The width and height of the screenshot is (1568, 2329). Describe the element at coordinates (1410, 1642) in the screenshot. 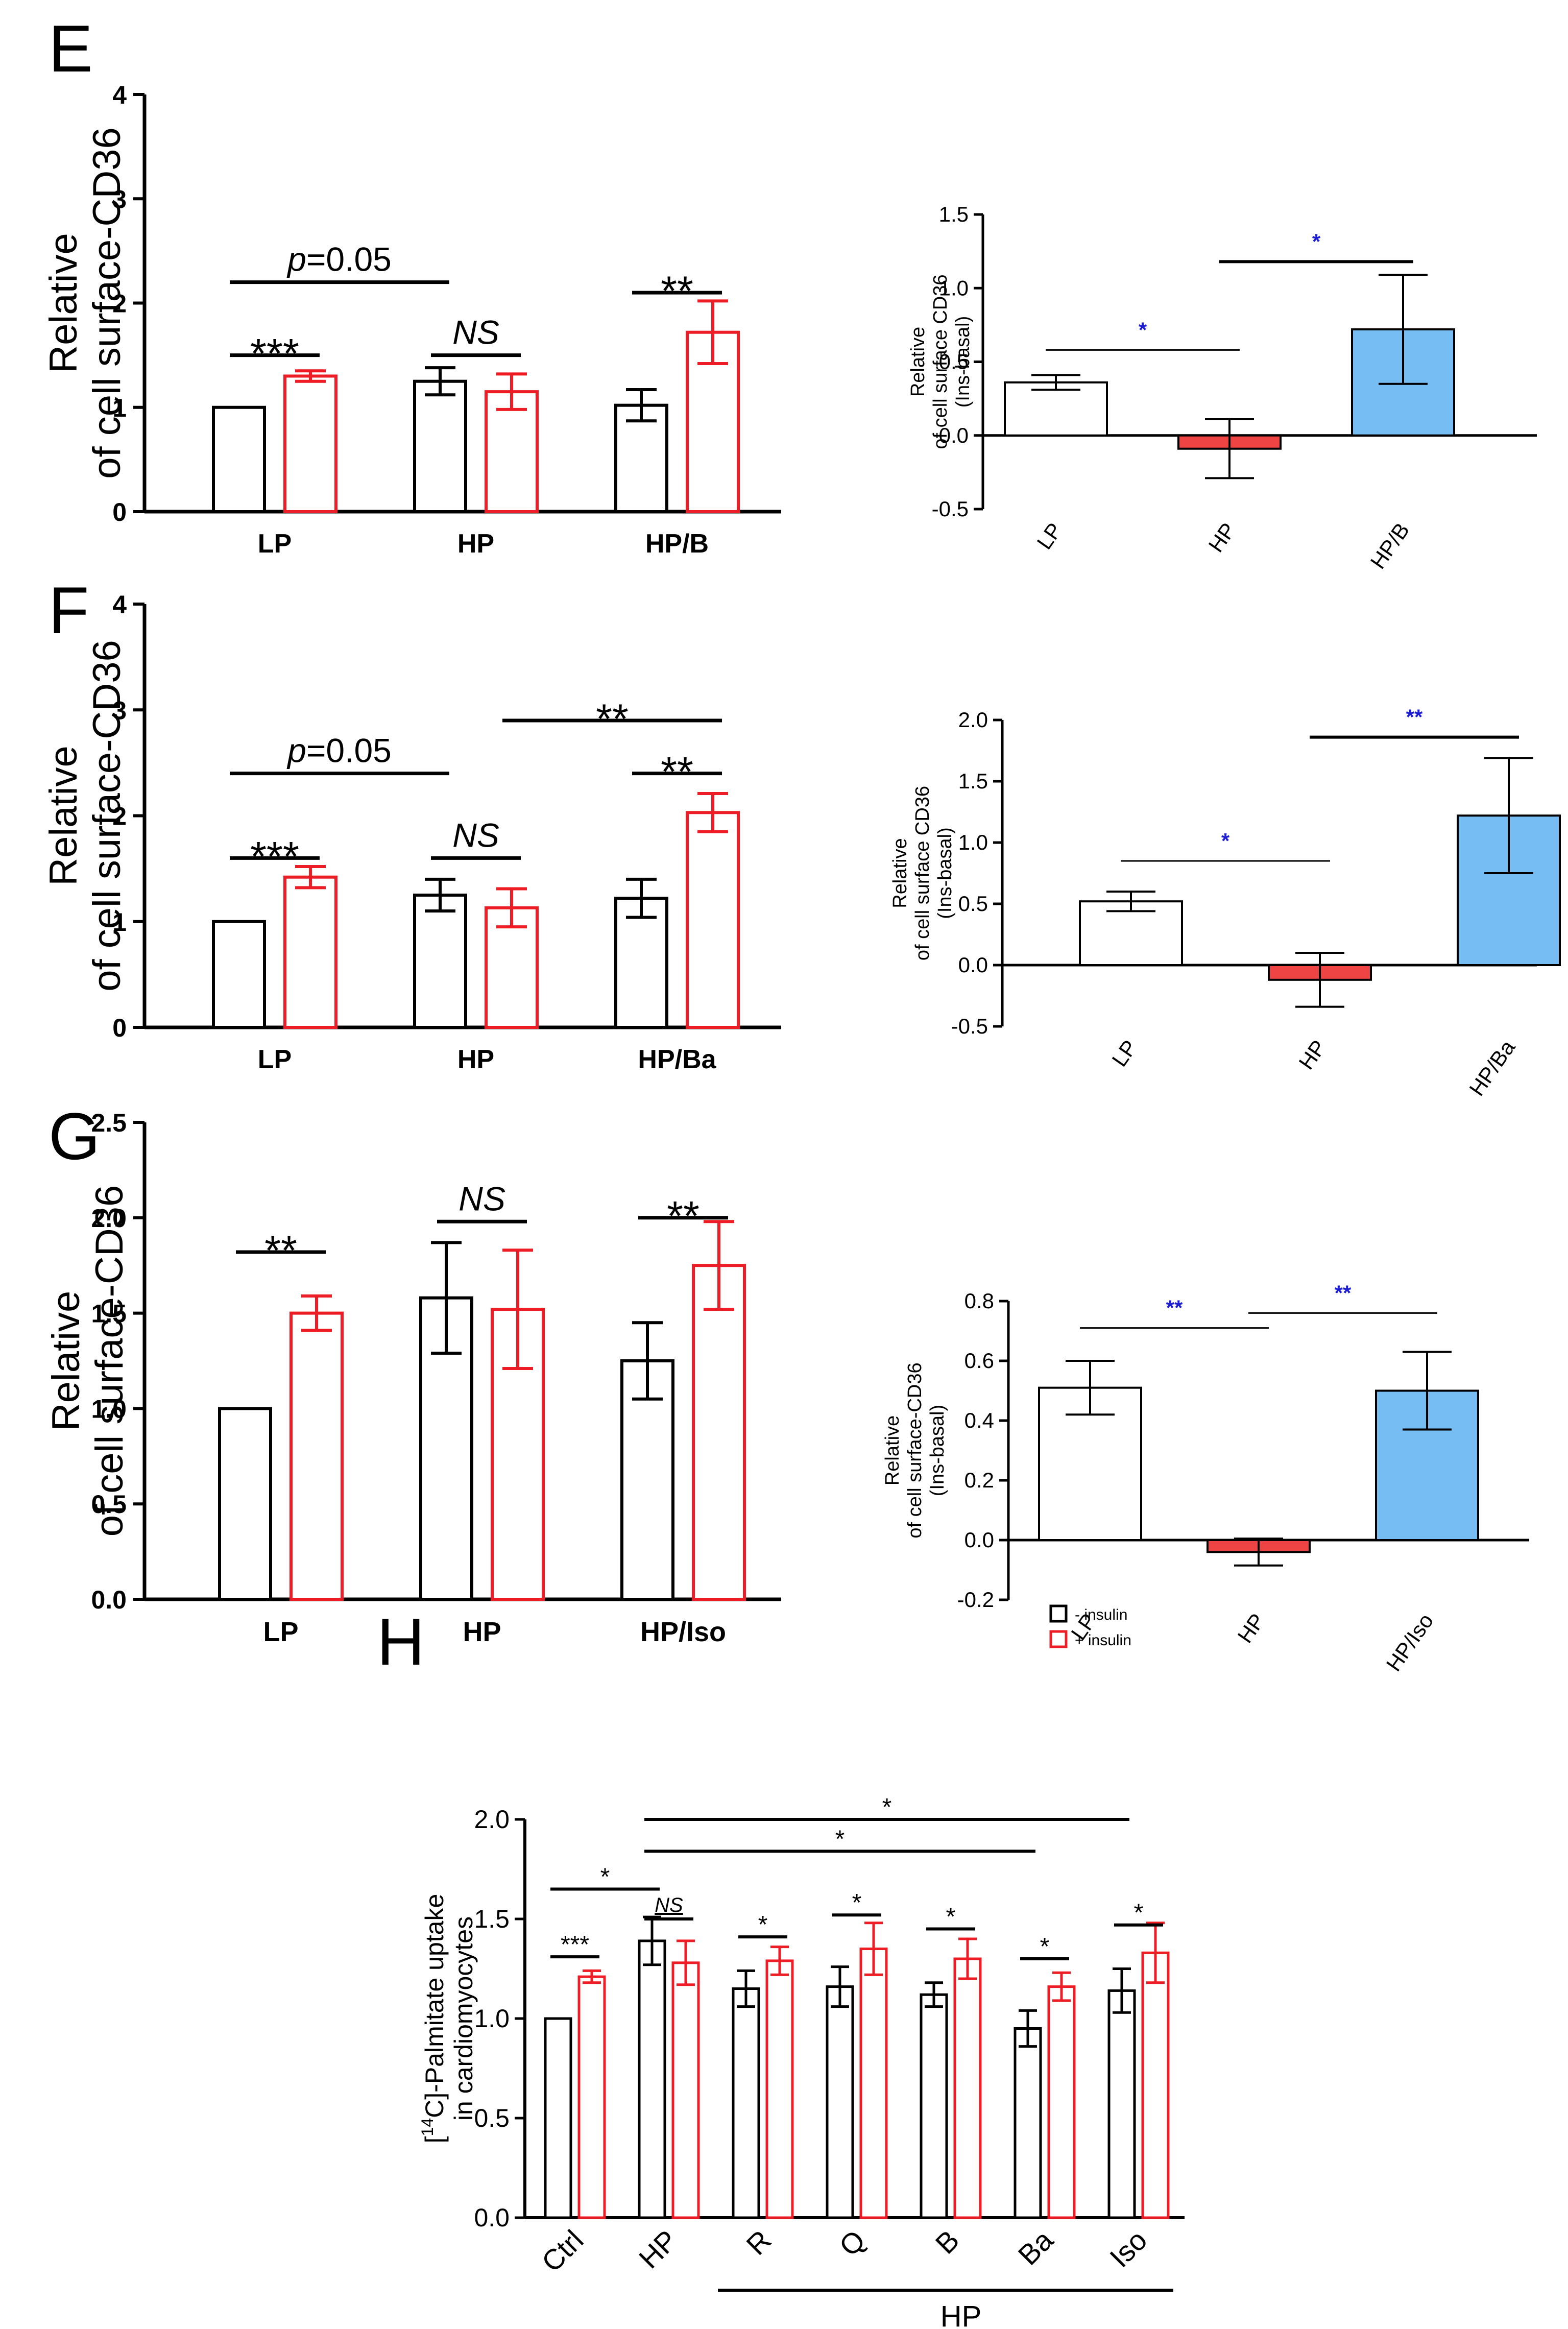

I see `x-tick-label: HP/Iso` at that location.